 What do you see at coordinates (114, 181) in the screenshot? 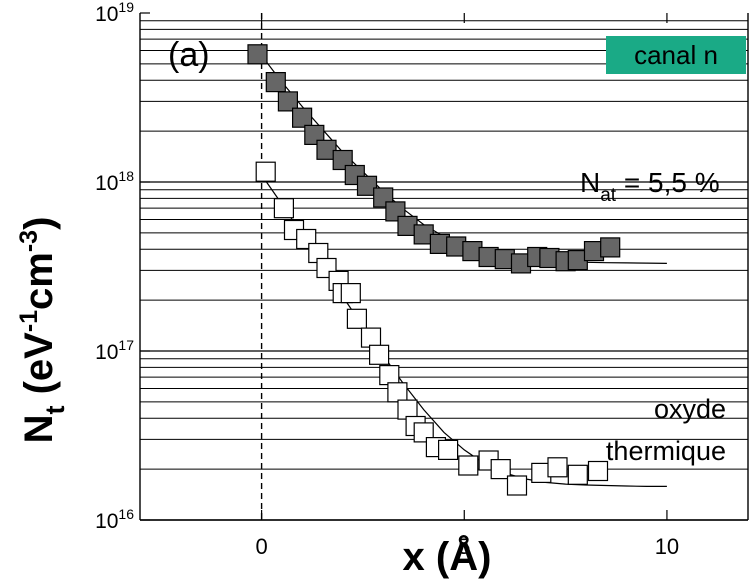
I see `y-tick-label: 1018` at bounding box center [114, 181].